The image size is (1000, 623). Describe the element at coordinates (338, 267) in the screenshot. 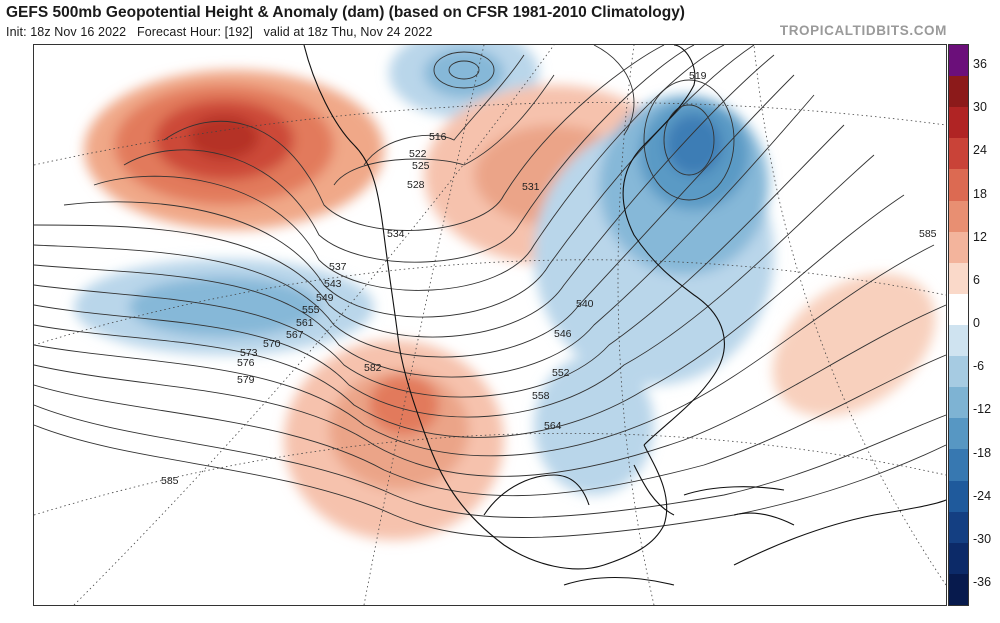

I see `contour-label: 537` at that location.